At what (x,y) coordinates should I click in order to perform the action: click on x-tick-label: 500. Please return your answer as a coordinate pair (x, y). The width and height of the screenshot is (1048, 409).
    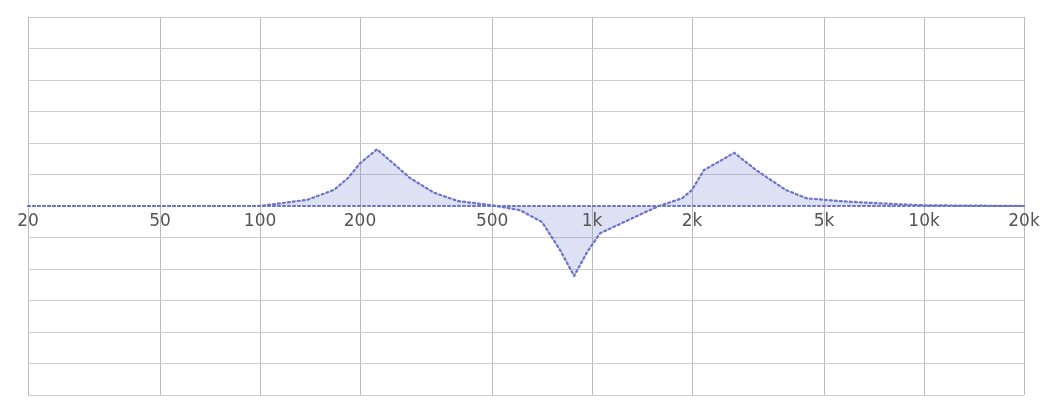
    Looking at the image, I should click on (492, 219).